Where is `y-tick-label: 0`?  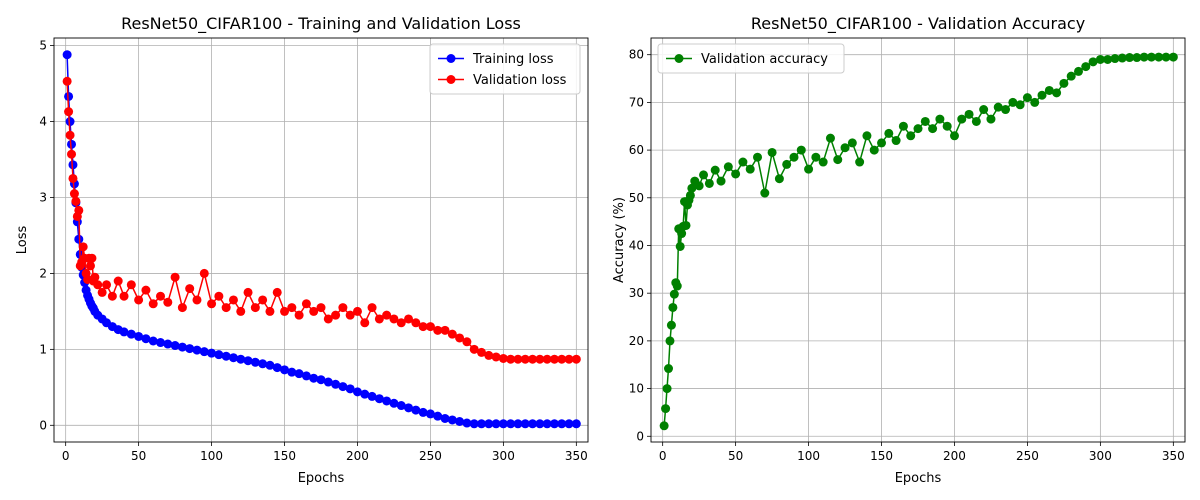 y-tick-label: 0 is located at coordinates (43, 425).